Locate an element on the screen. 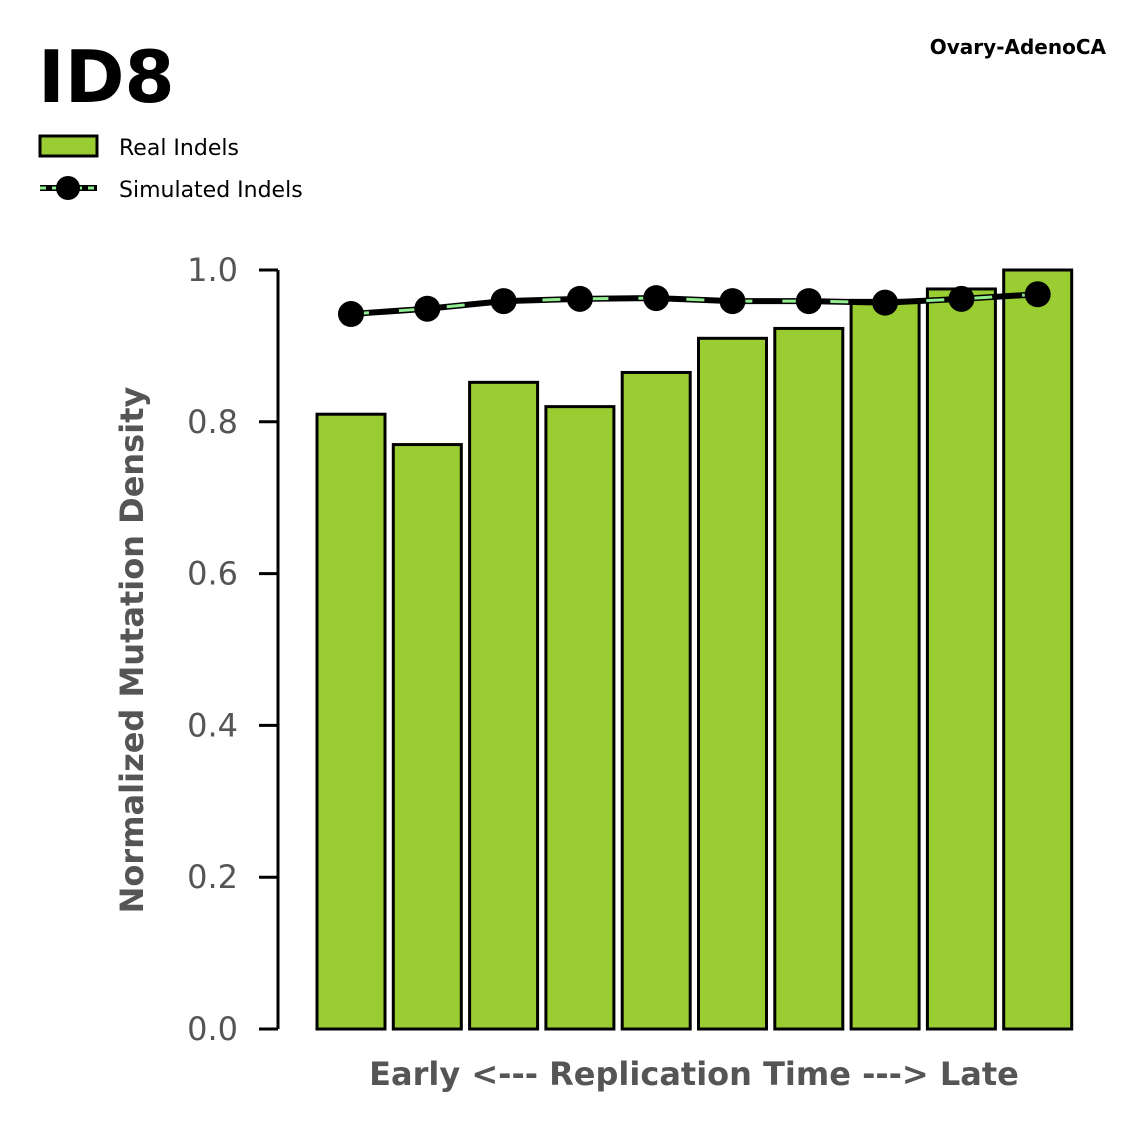 The image size is (1147, 1125). y-axis-label: Normalized Mutation Density is located at coordinates (132, 650).